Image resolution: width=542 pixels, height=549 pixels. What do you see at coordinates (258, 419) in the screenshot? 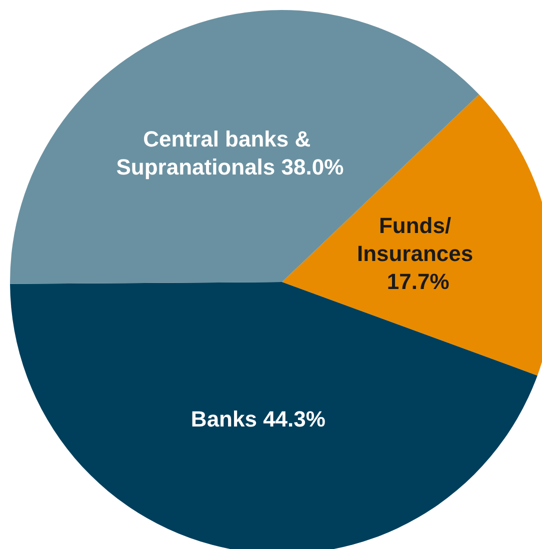
I see `slice-label: Banks 44.3%` at bounding box center [258, 419].